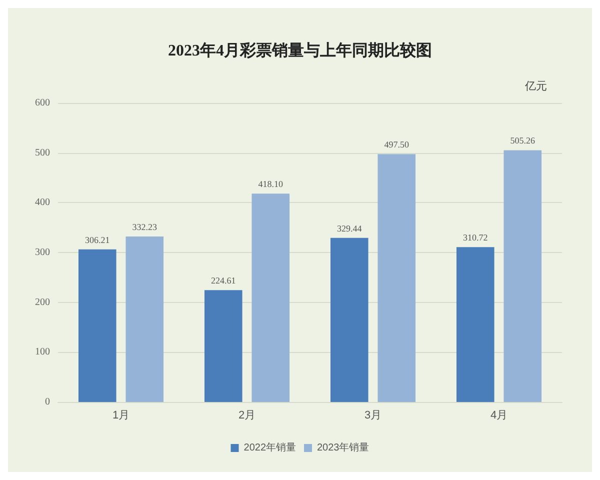 Image resolution: width=600 pixels, height=480 pixels. Describe the element at coordinates (97, 239) in the screenshot. I see `data-label: 306.21` at that location.